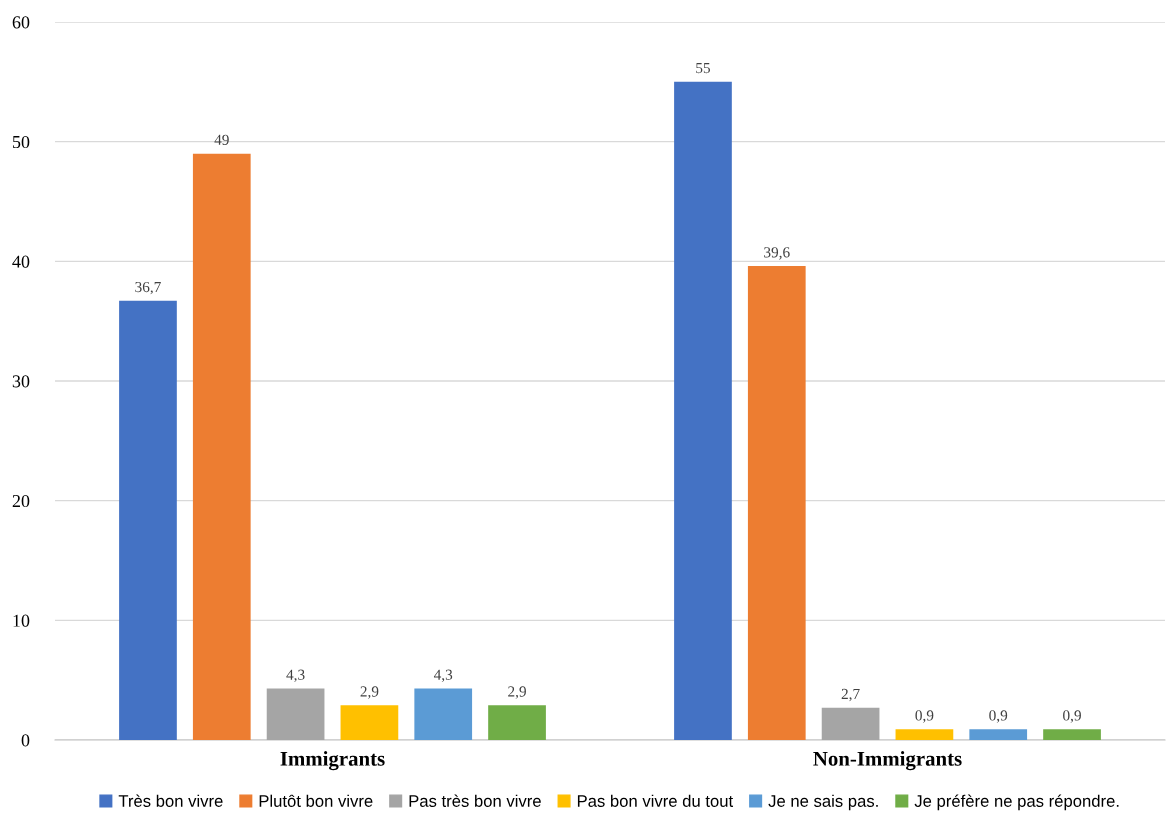 The image size is (1173, 821). I want to click on data-label: 39,6, so click(777, 253).